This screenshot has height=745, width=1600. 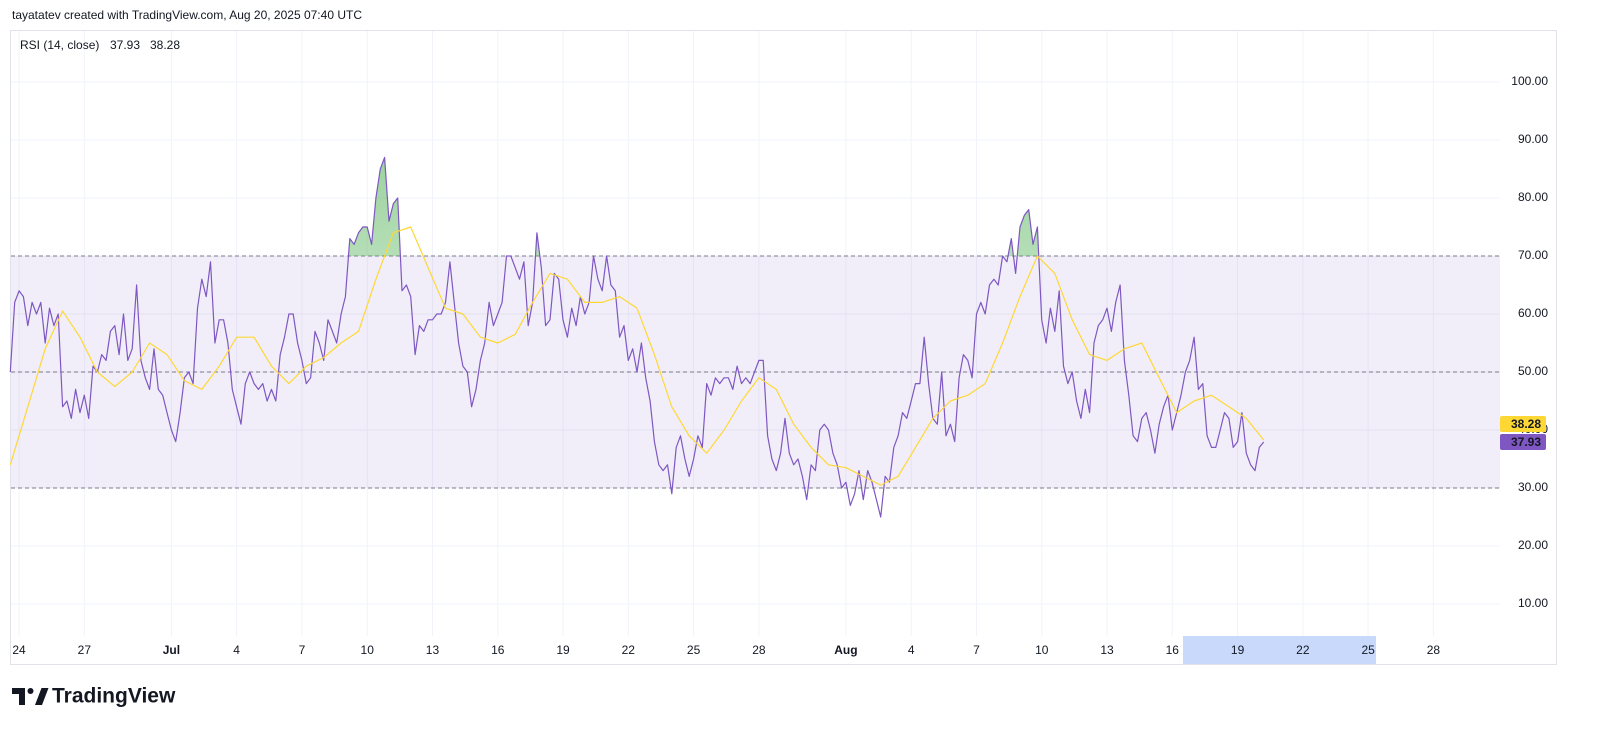 I want to click on y-tick-label: 20.00, so click(x=1533, y=545).